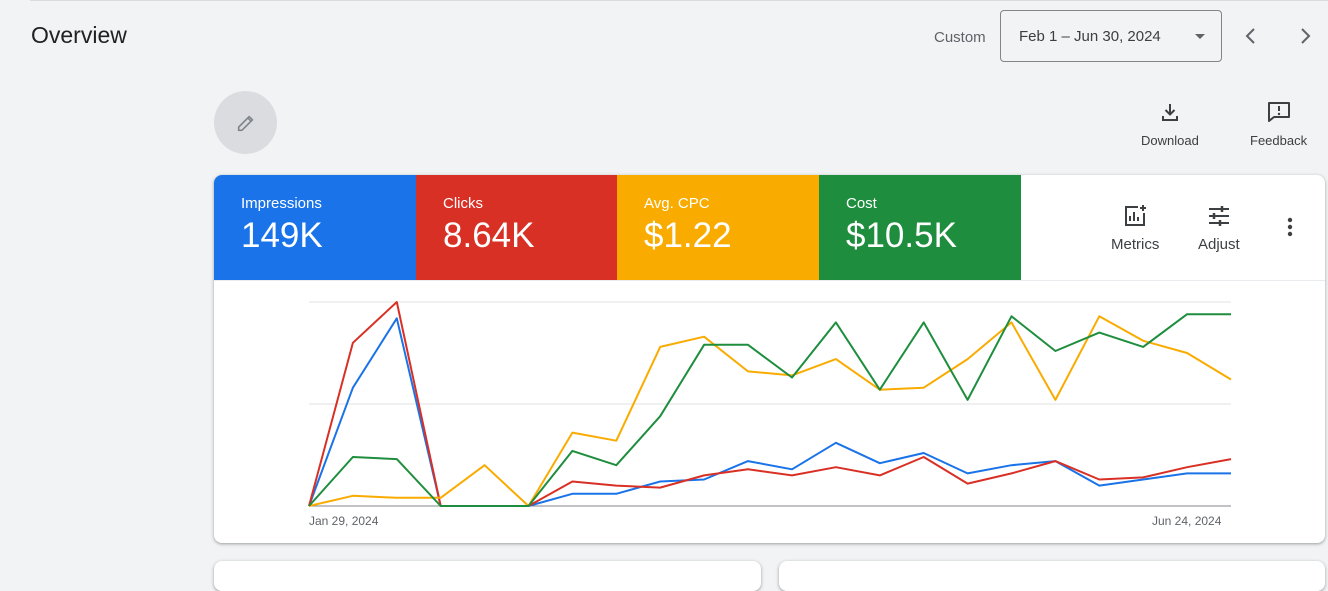 The width and height of the screenshot is (1328, 591). I want to click on download-icon, so click(1169, 112).